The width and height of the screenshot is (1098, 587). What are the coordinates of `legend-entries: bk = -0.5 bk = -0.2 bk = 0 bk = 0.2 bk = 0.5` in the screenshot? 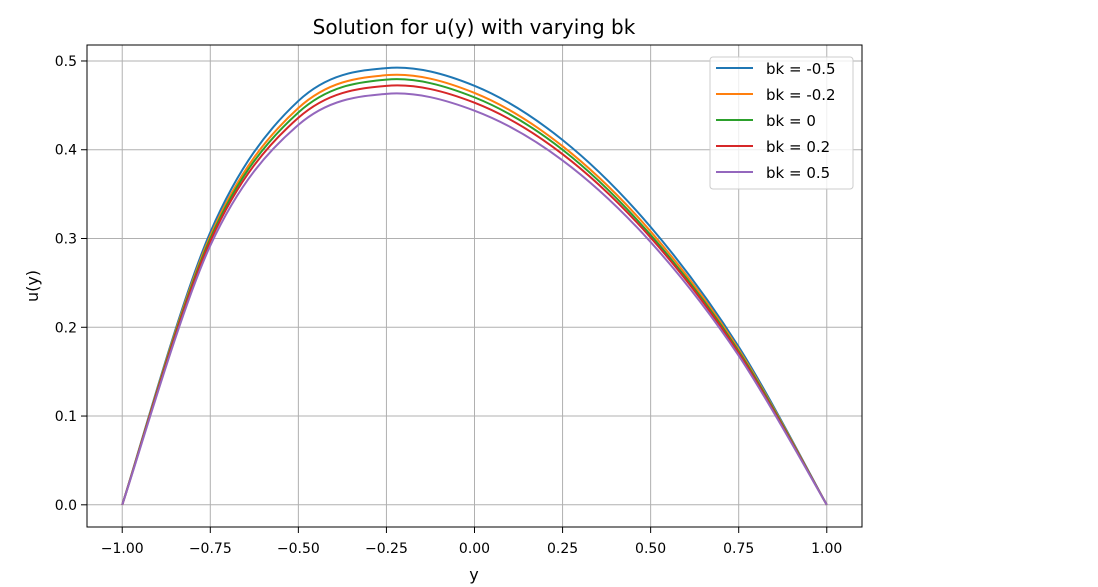 It's located at (776, 121).